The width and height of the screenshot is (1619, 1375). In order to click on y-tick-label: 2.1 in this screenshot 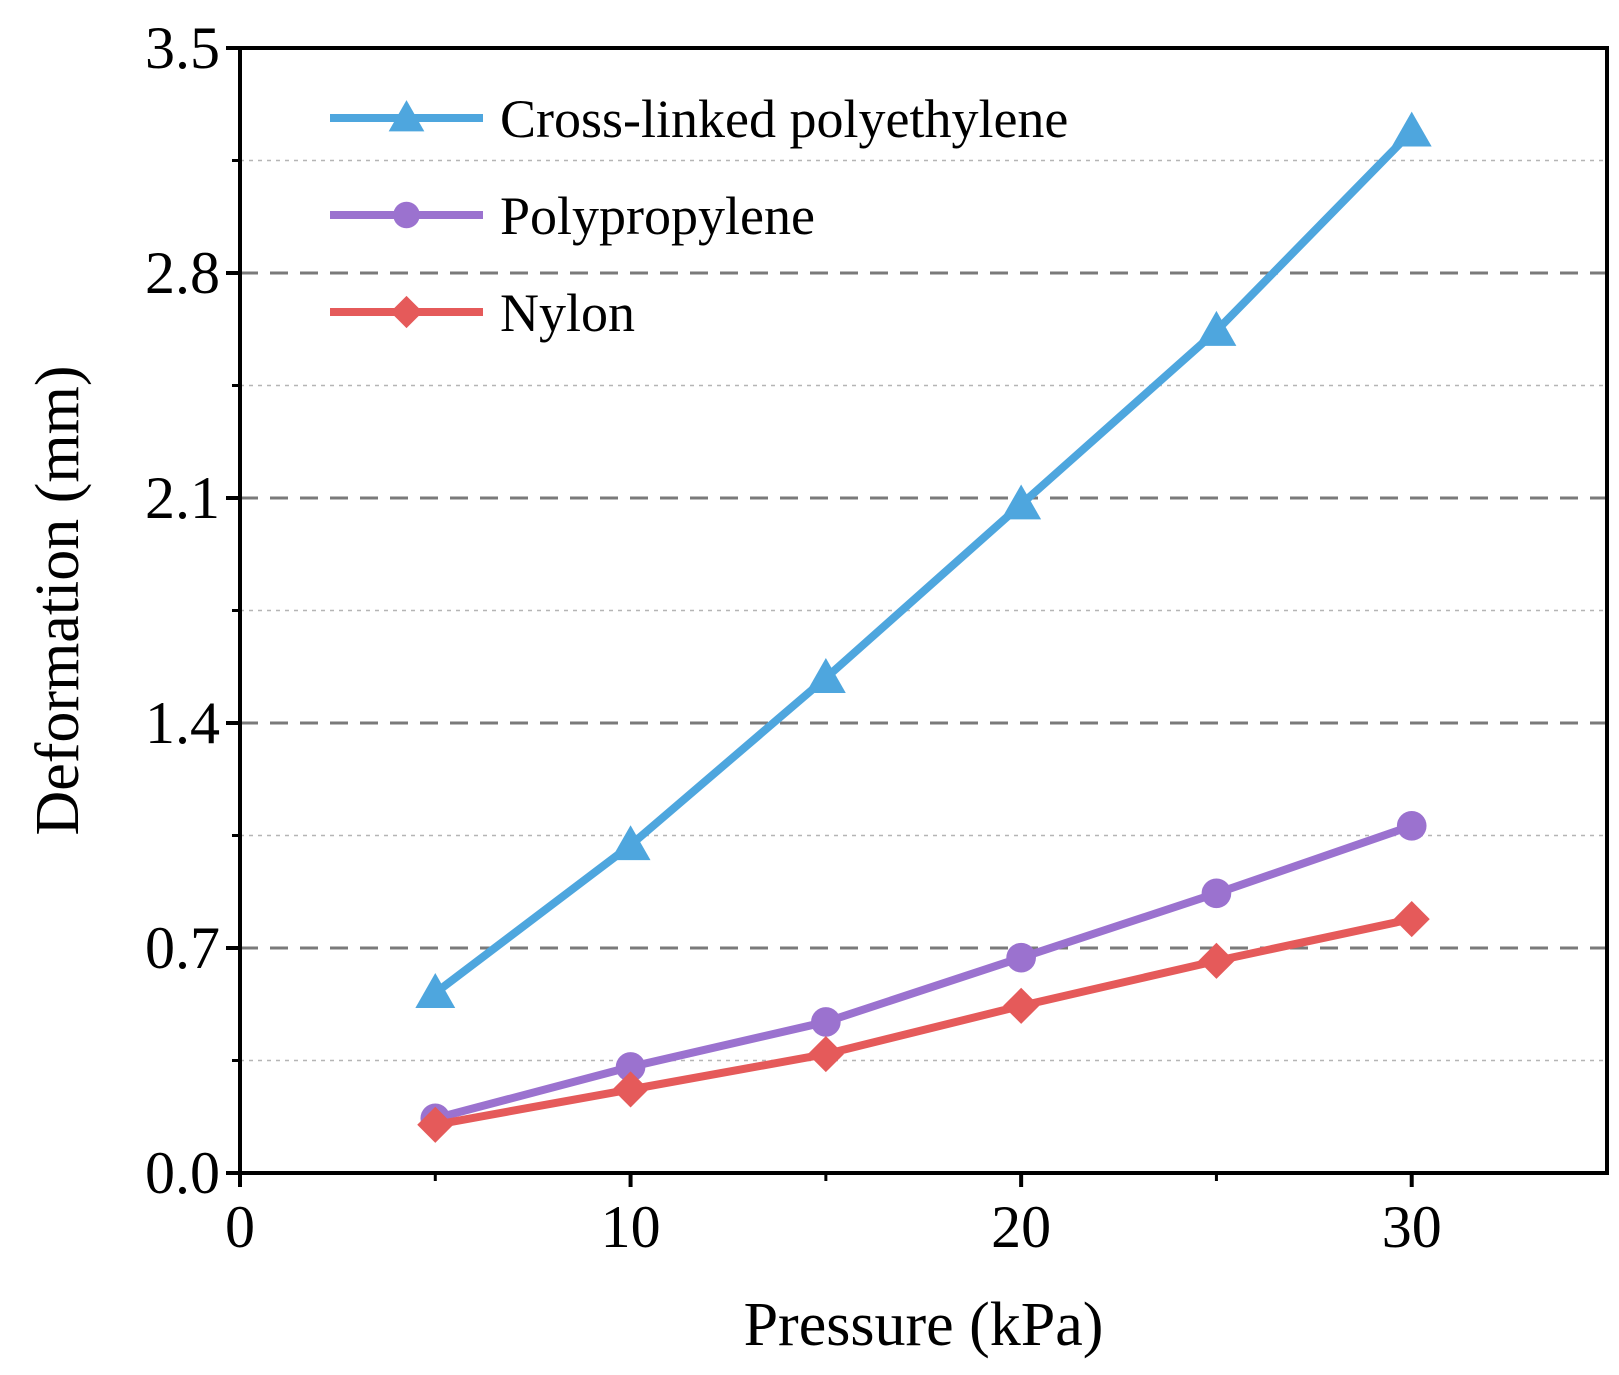, I will do `click(182, 498)`.